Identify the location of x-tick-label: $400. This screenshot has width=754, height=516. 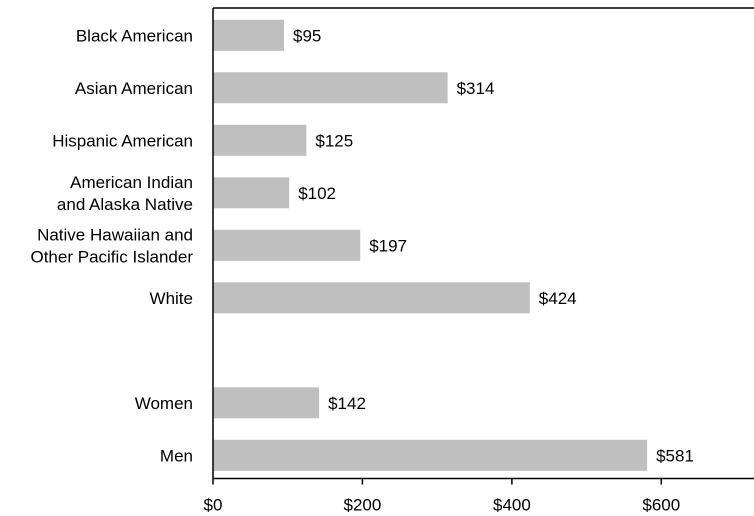
(512, 505).